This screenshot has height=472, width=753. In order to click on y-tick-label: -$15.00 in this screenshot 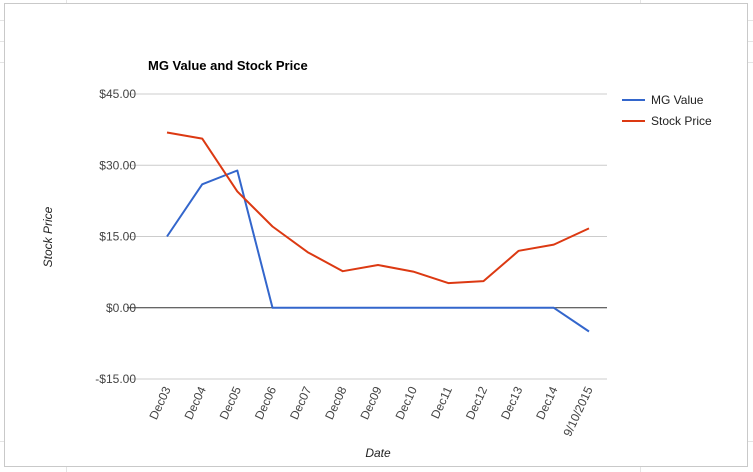, I will do `click(115, 379)`.